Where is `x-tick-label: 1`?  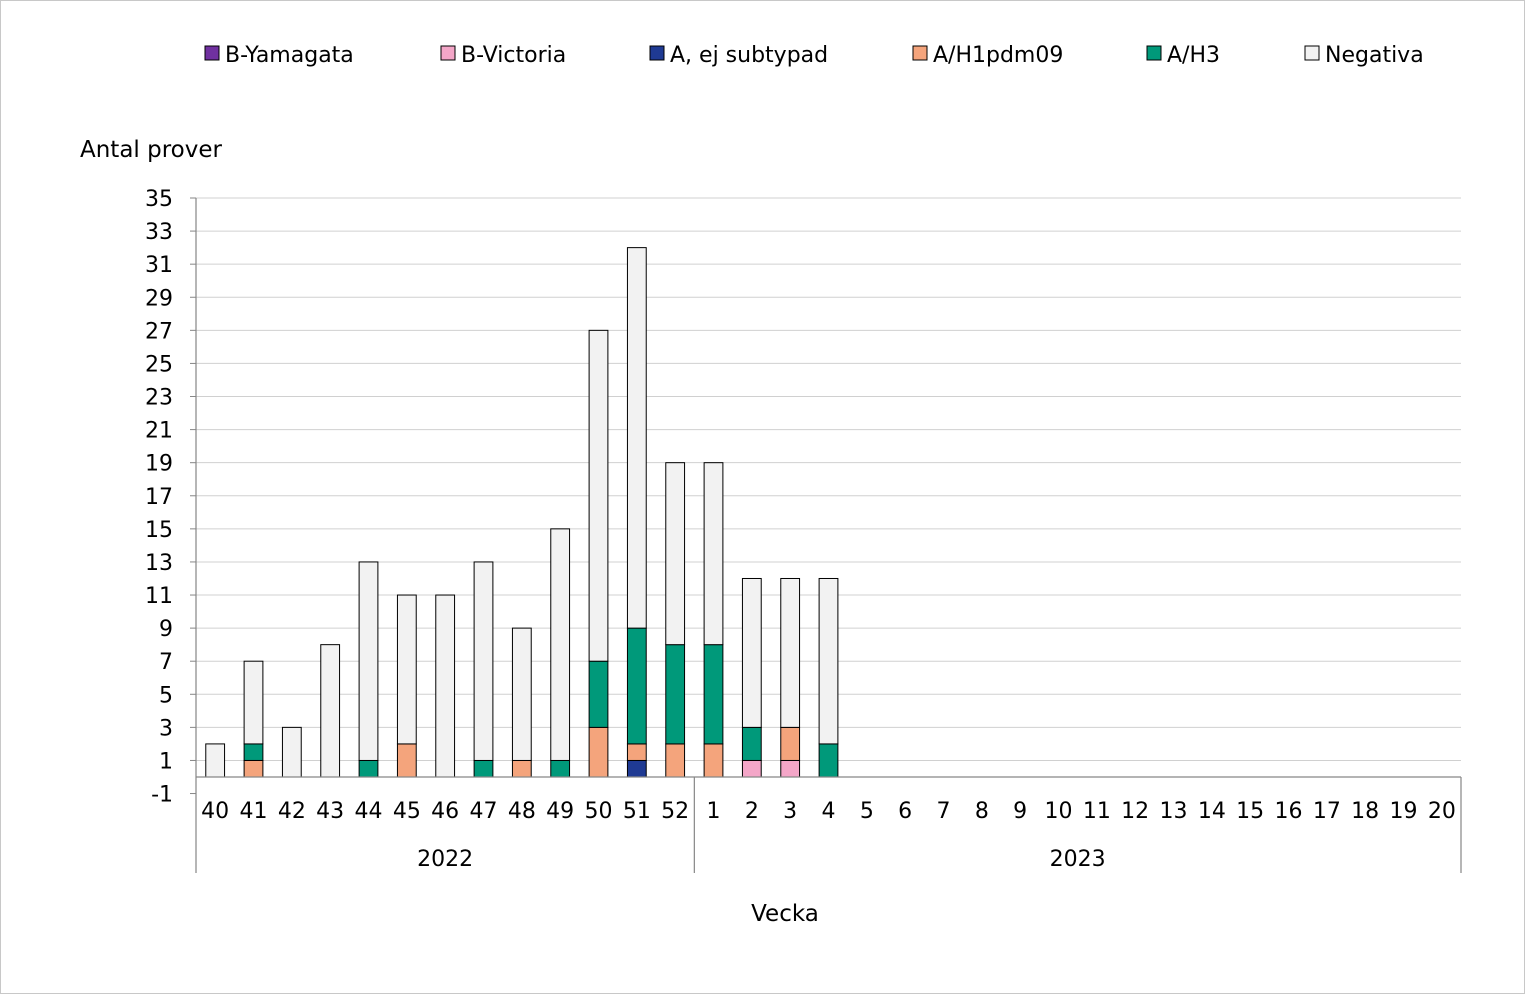
x-tick-label: 1 is located at coordinates (714, 811).